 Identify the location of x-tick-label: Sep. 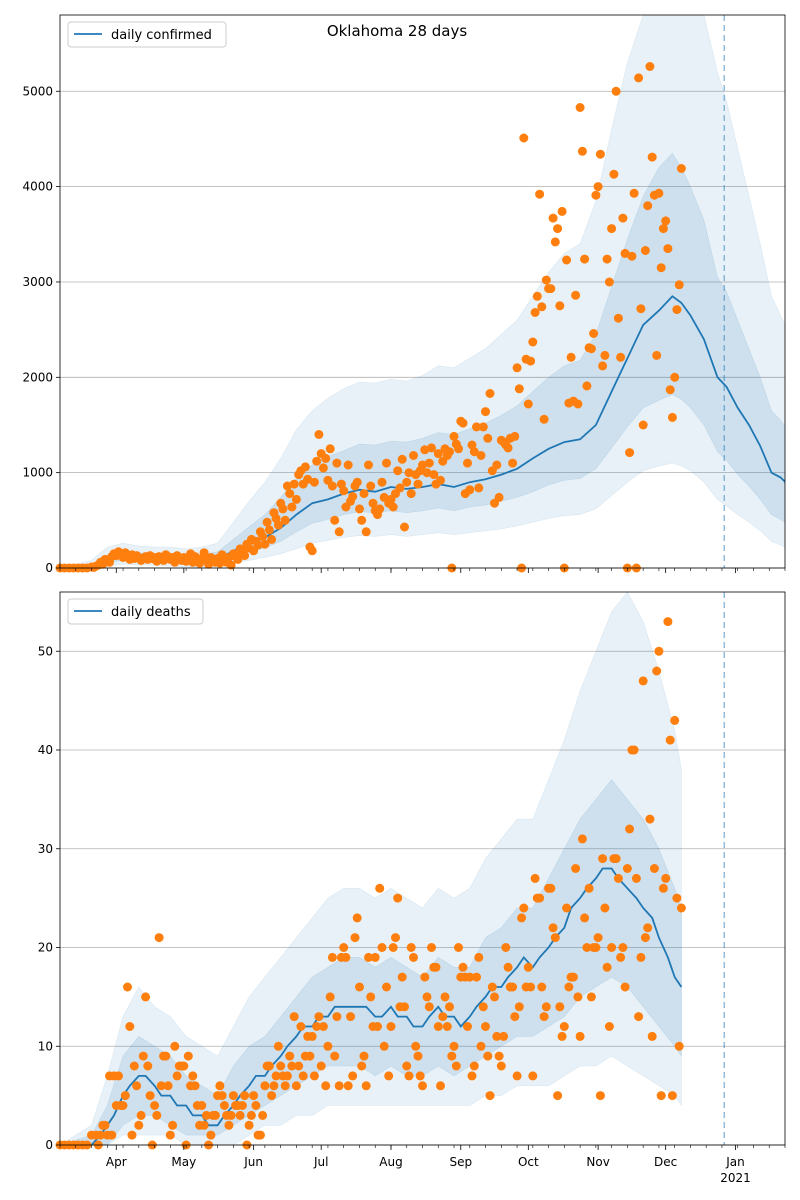
(460, 1162).